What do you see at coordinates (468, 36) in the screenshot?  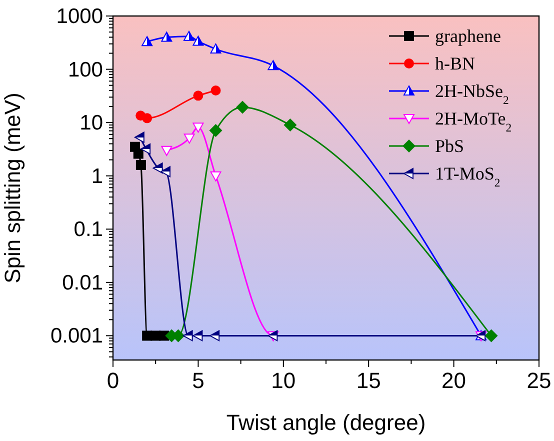 I see `legend-label: graphene` at bounding box center [468, 36].